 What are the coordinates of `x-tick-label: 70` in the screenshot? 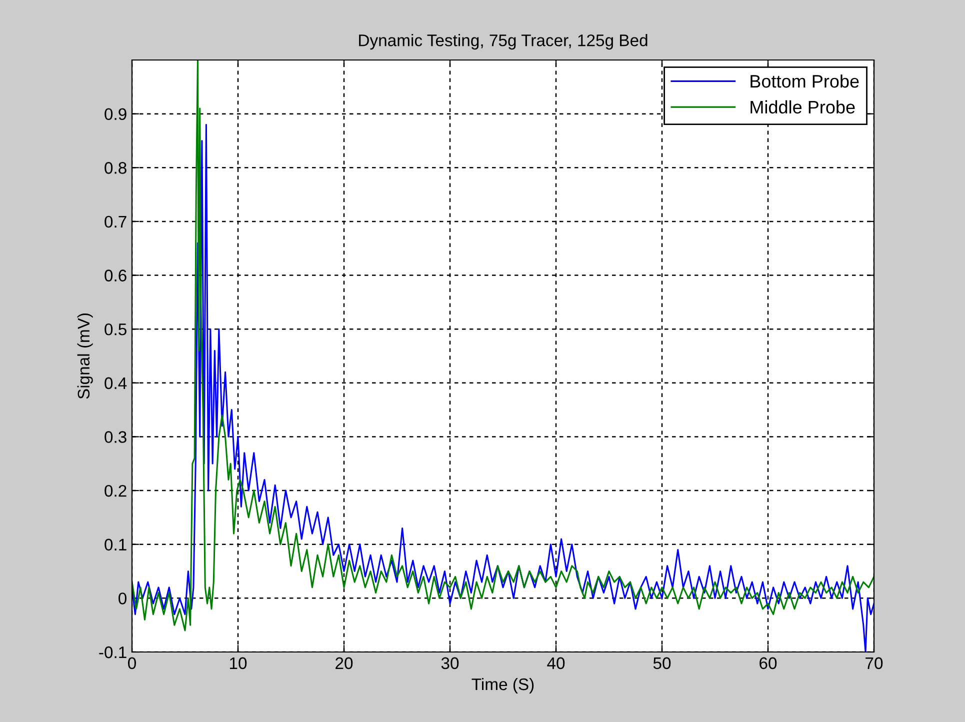 It's located at (874, 663).